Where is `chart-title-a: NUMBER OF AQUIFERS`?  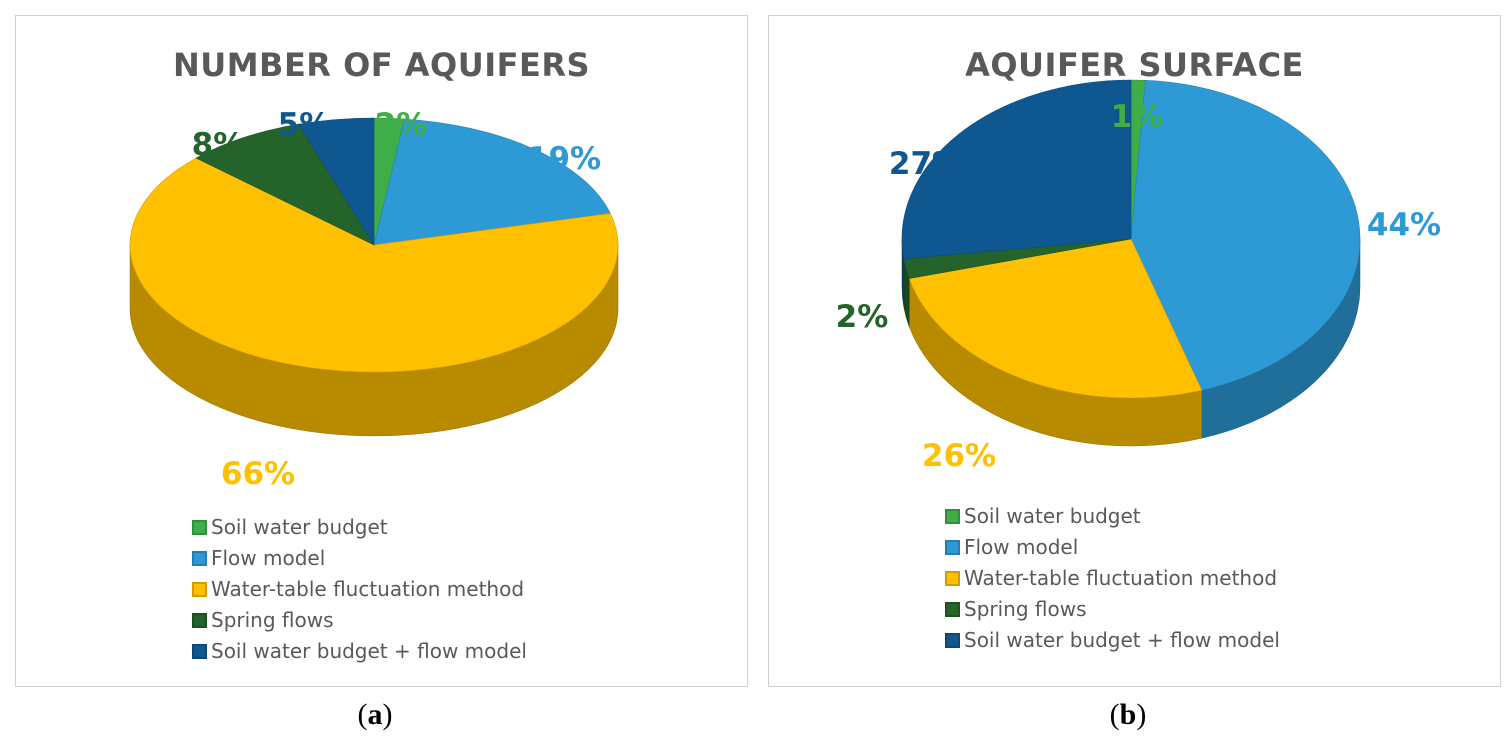 chart-title-a: NUMBER OF AQUIFERS is located at coordinates (381, 65).